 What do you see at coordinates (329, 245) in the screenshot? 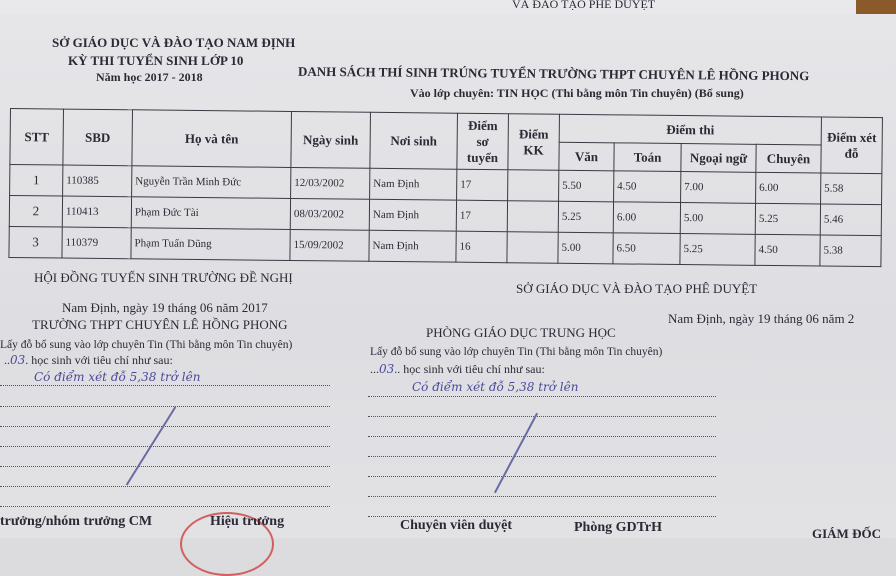
I see `cell-dob: 15/09/2002` at bounding box center [329, 245].